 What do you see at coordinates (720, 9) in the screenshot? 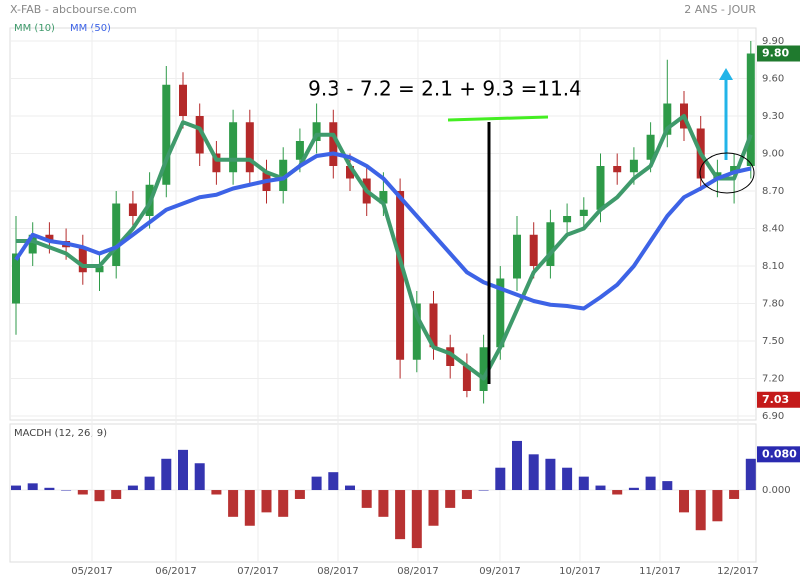
I see `period: 2 ANS - JOUR` at bounding box center [720, 9].